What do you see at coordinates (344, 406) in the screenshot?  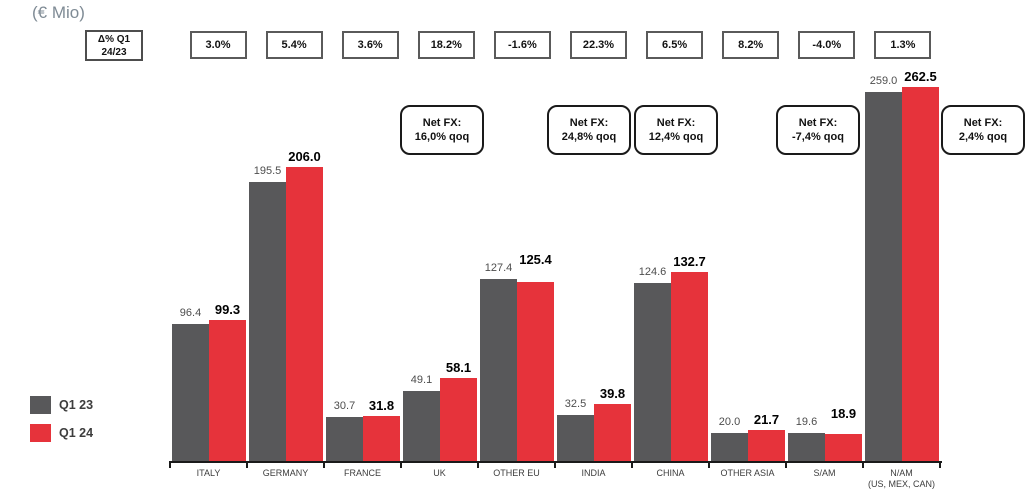 I see `value-label-q1-23-france: 30.7` at bounding box center [344, 406].